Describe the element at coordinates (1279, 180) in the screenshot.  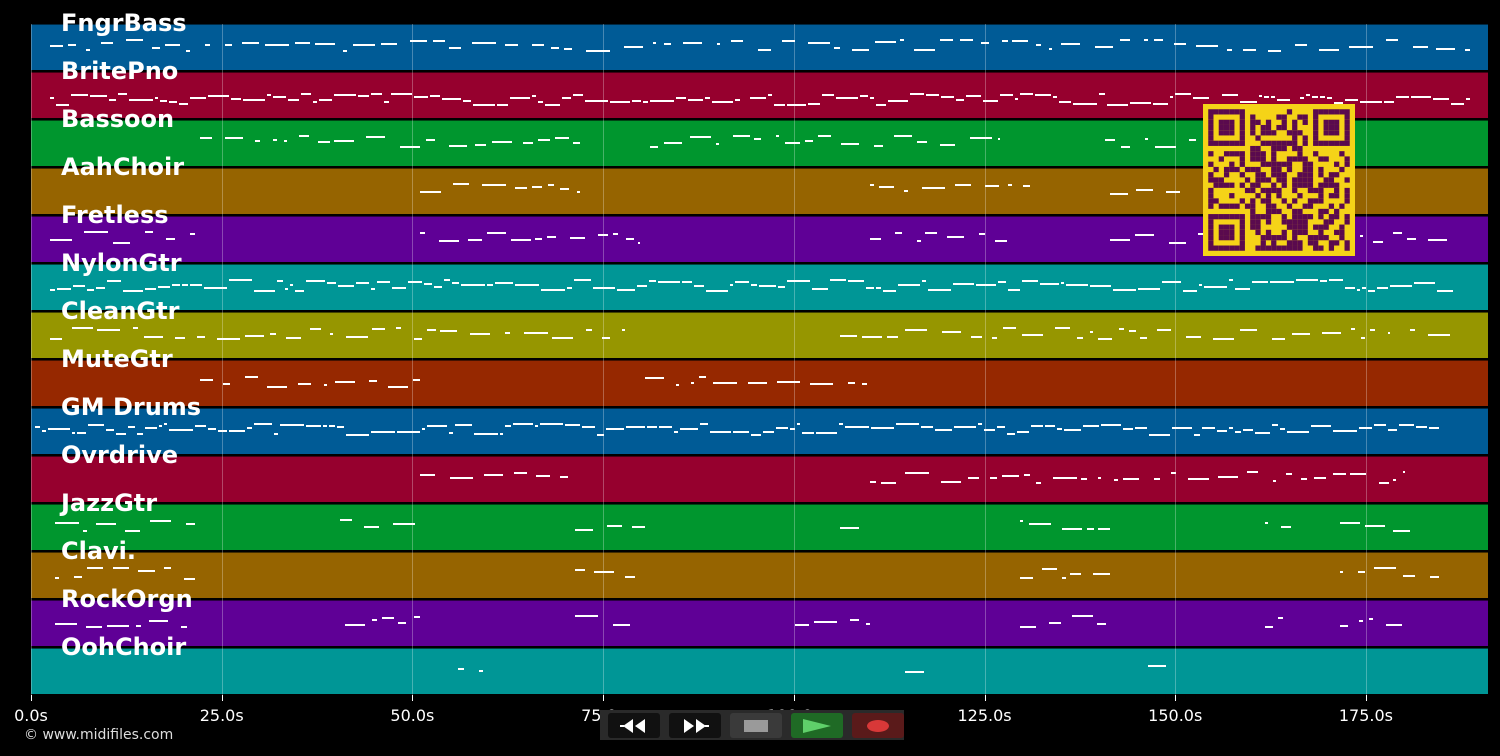
I see `qr-code-icon` at that location.